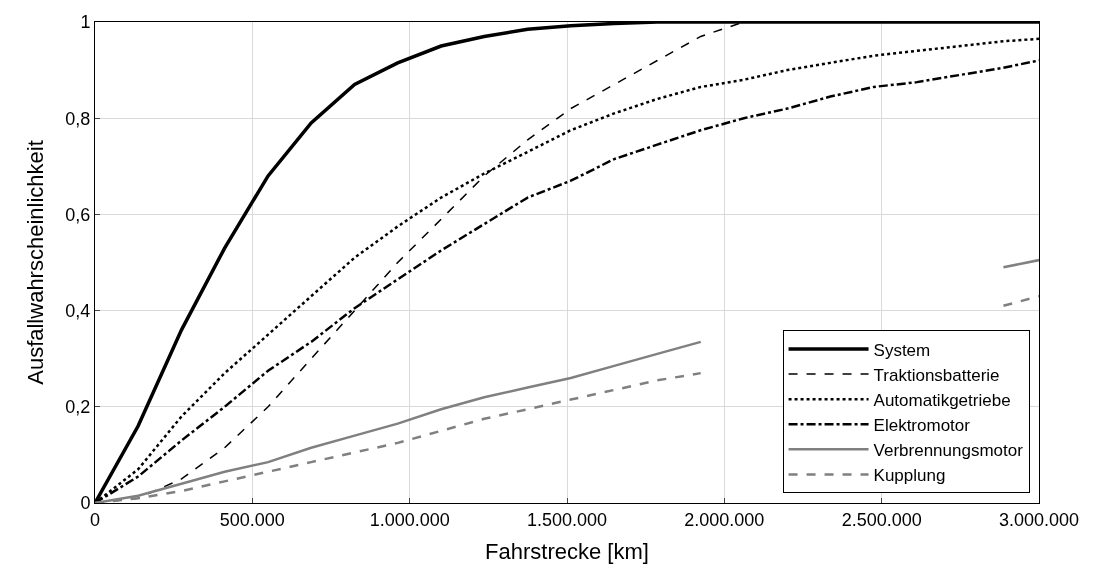 The image size is (1094, 572). Describe the element at coordinates (922, 425) in the screenshot. I see `legend-label: Elektromotor` at that location.